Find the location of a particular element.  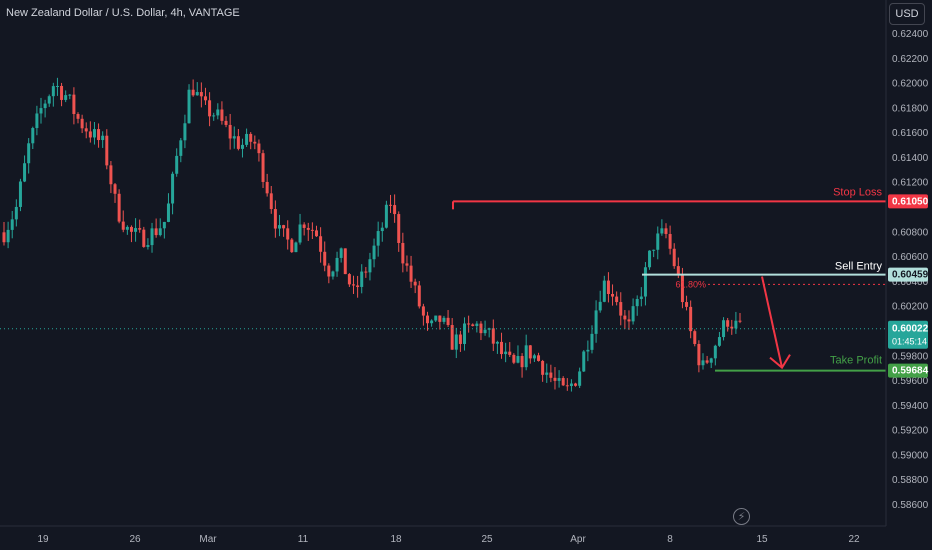

currency-button: USD is located at coordinates (907, 14).